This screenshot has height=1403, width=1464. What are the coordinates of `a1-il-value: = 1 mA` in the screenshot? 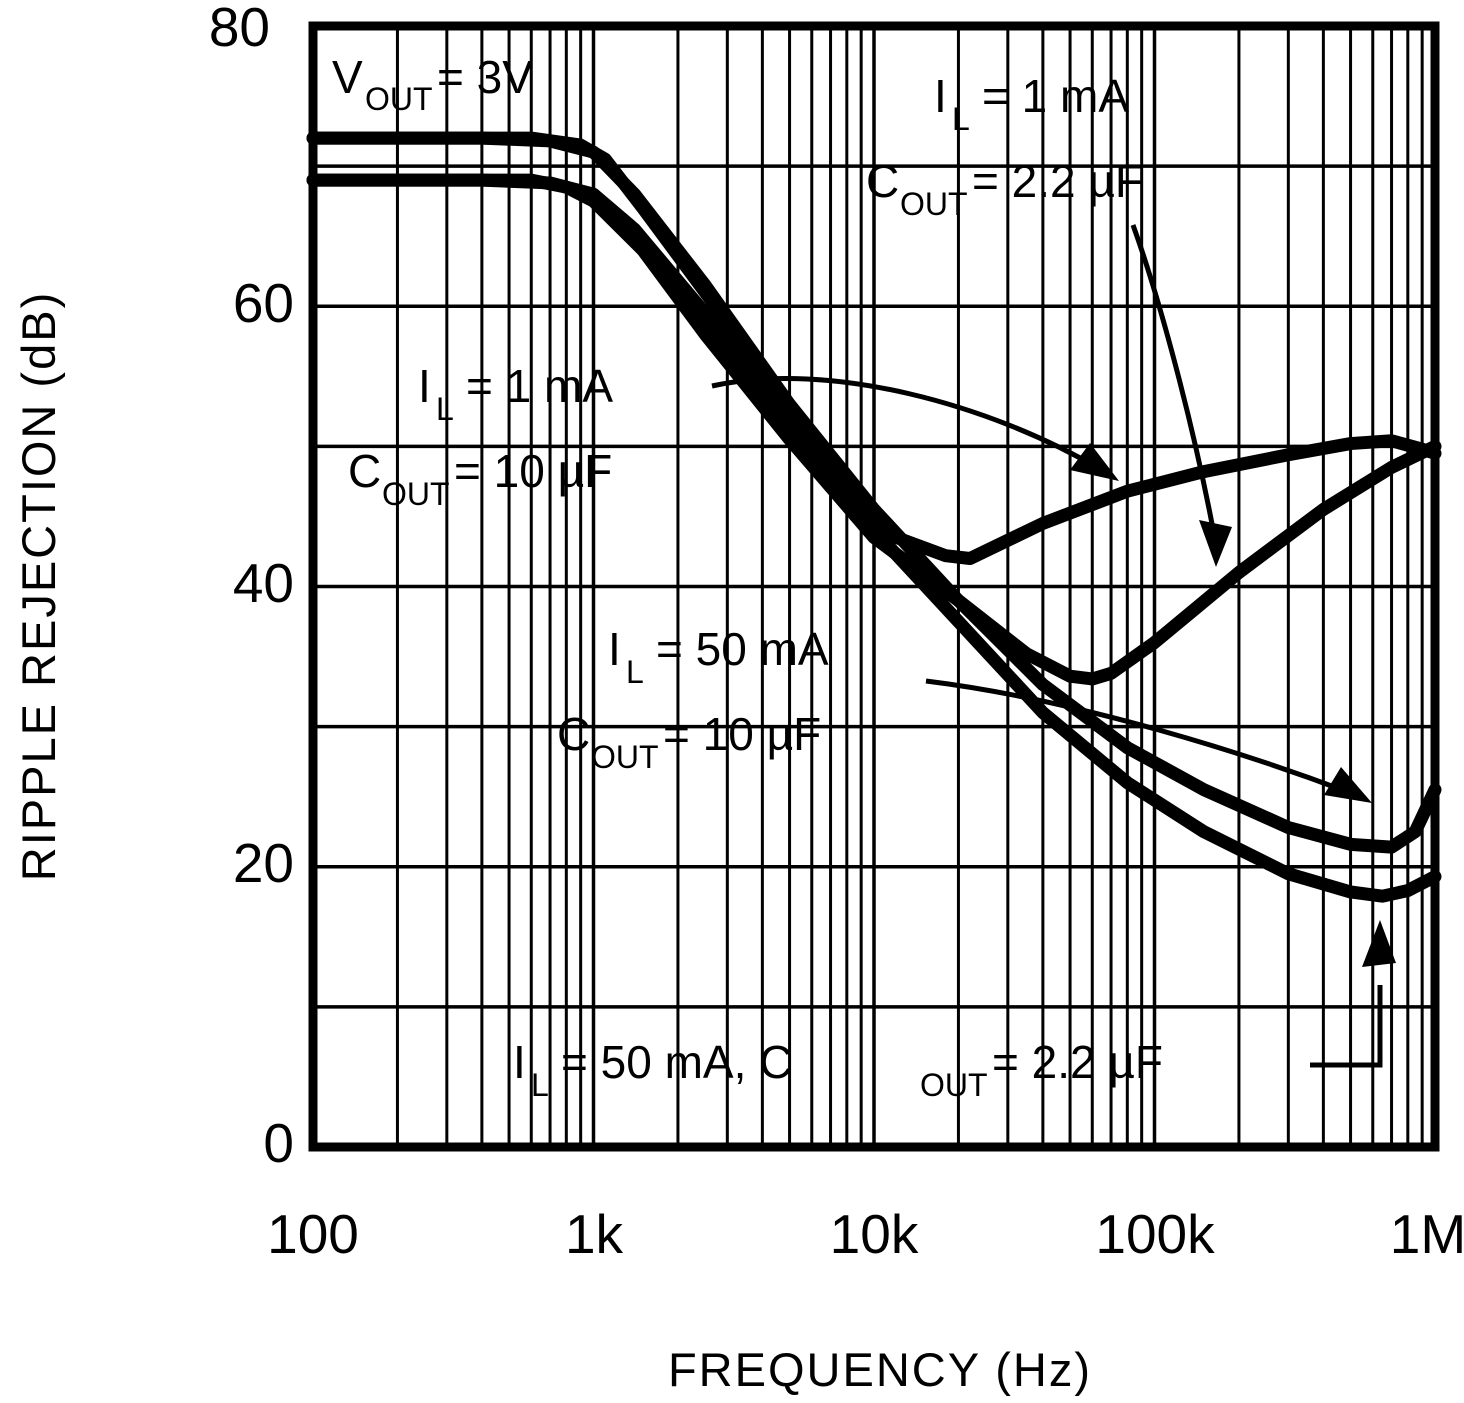 It's located at (1055, 96).